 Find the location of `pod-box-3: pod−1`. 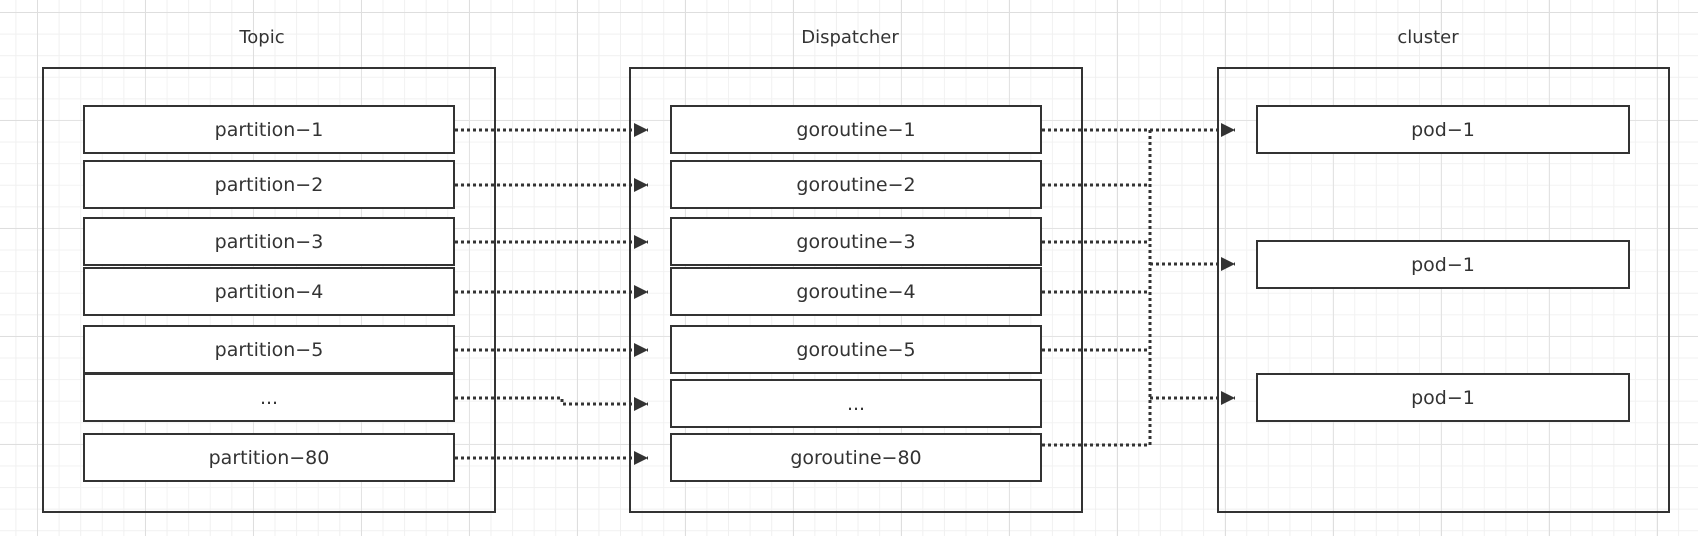

pod-box-3: pod−1 is located at coordinates (1443, 397).